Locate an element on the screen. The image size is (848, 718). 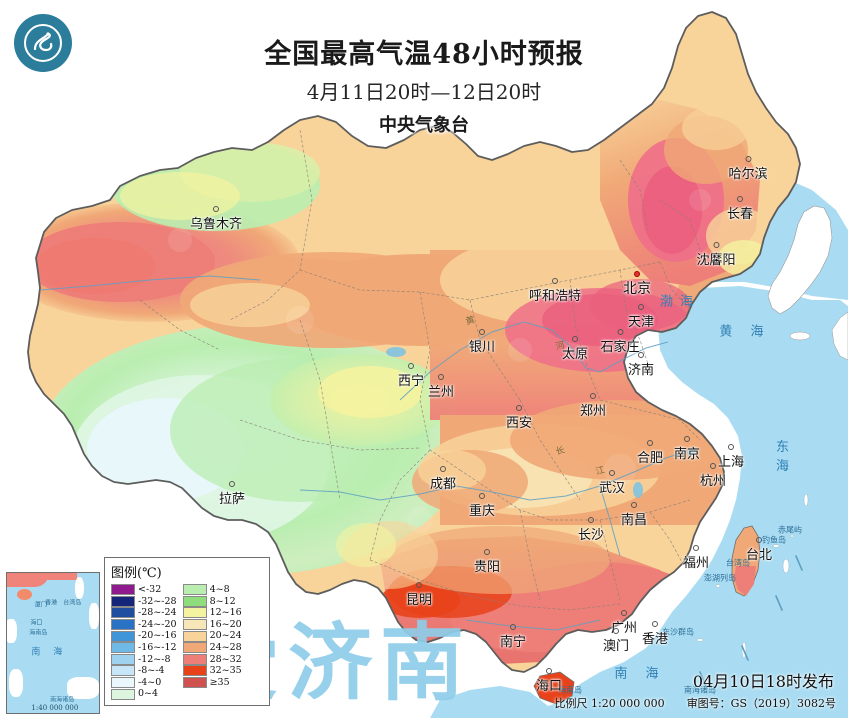
inset-indochina is located at coordinates (12, 631).